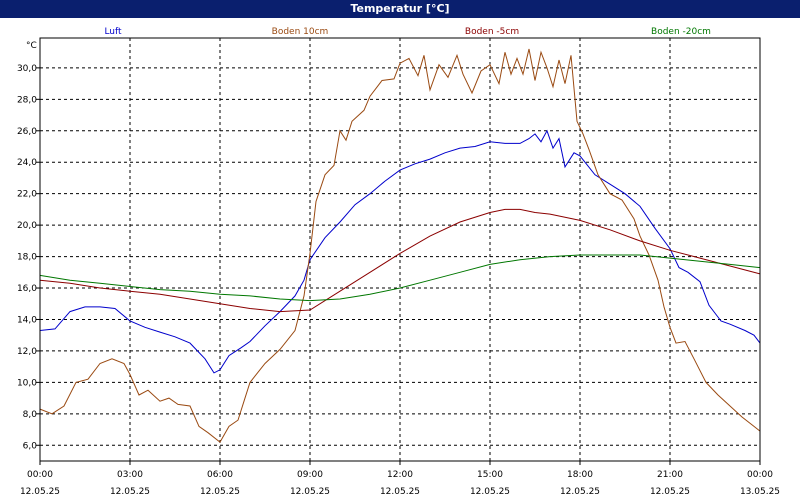 This screenshot has height=500, width=800. What do you see at coordinates (490, 475) in the screenshot?
I see `x-tick-time-label: 15:00` at bounding box center [490, 475].